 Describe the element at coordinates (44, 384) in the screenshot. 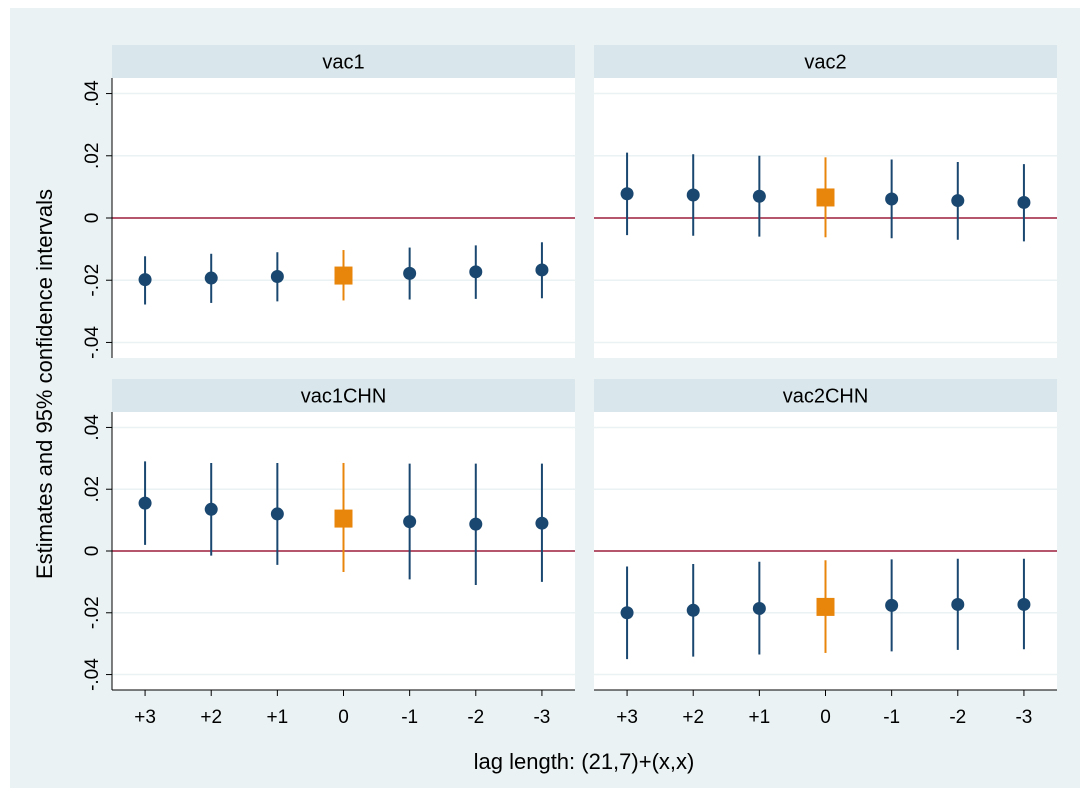

I see `y-axis-title: Estimates and 95% confidence intervals` at that location.